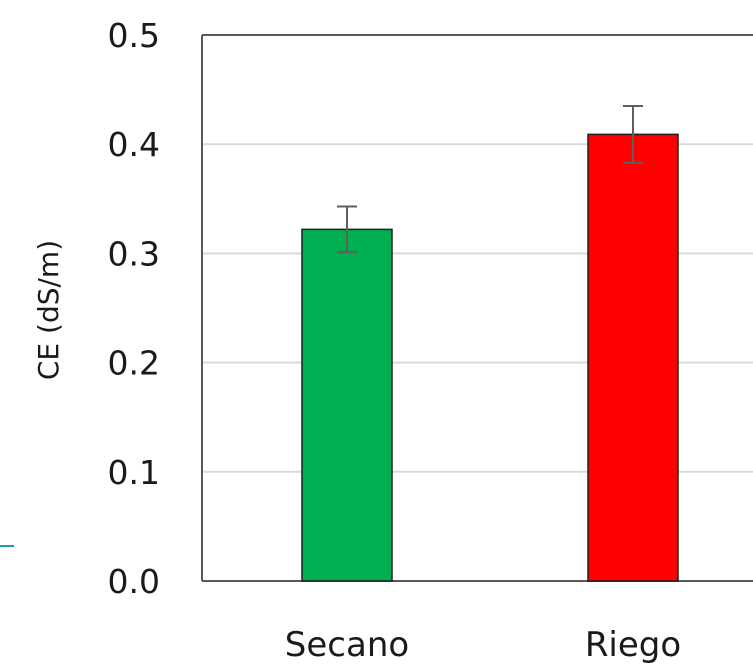  What do you see at coordinates (483, 645) in the screenshot?
I see `x-axis-tick-labels: Secano Riego` at bounding box center [483, 645].